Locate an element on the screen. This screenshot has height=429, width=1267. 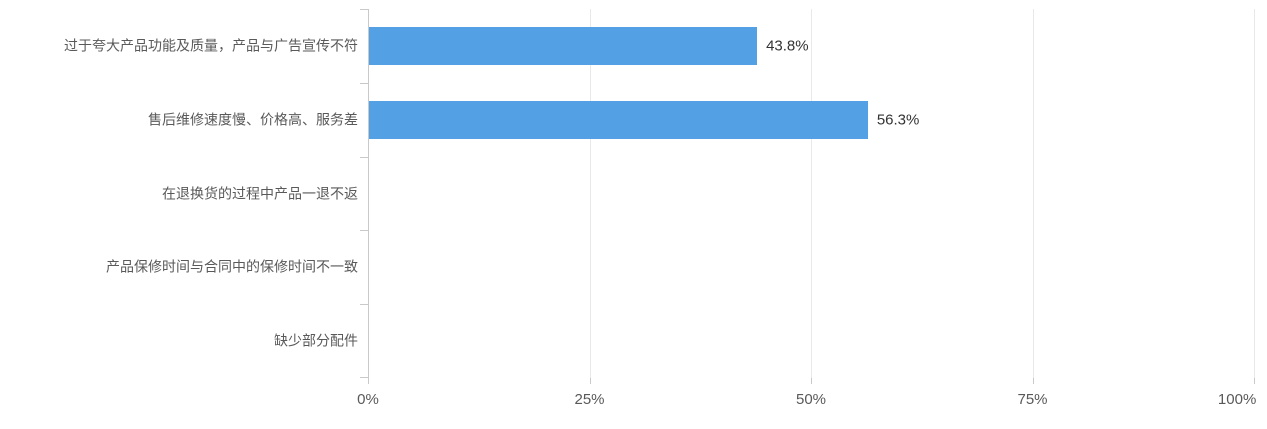
category-label: 缺少部分配件 is located at coordinates (316, 340).